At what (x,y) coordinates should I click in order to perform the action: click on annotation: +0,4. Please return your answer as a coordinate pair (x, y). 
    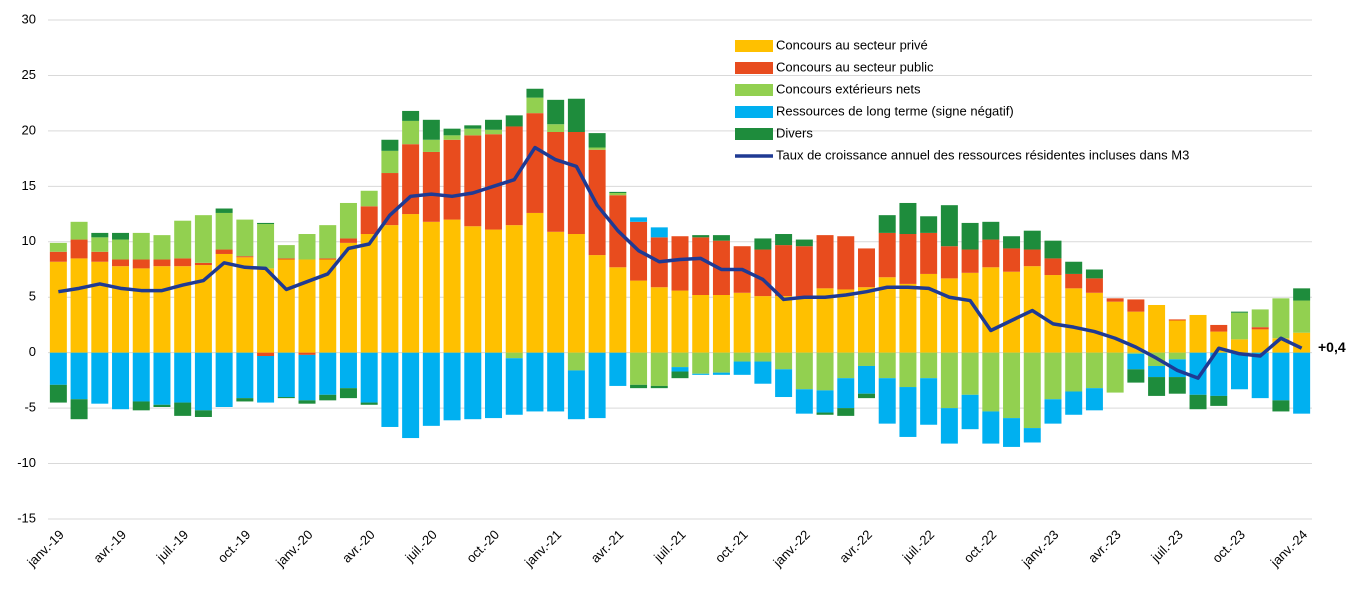
    Looking at the image, I should click on (1332, 347).